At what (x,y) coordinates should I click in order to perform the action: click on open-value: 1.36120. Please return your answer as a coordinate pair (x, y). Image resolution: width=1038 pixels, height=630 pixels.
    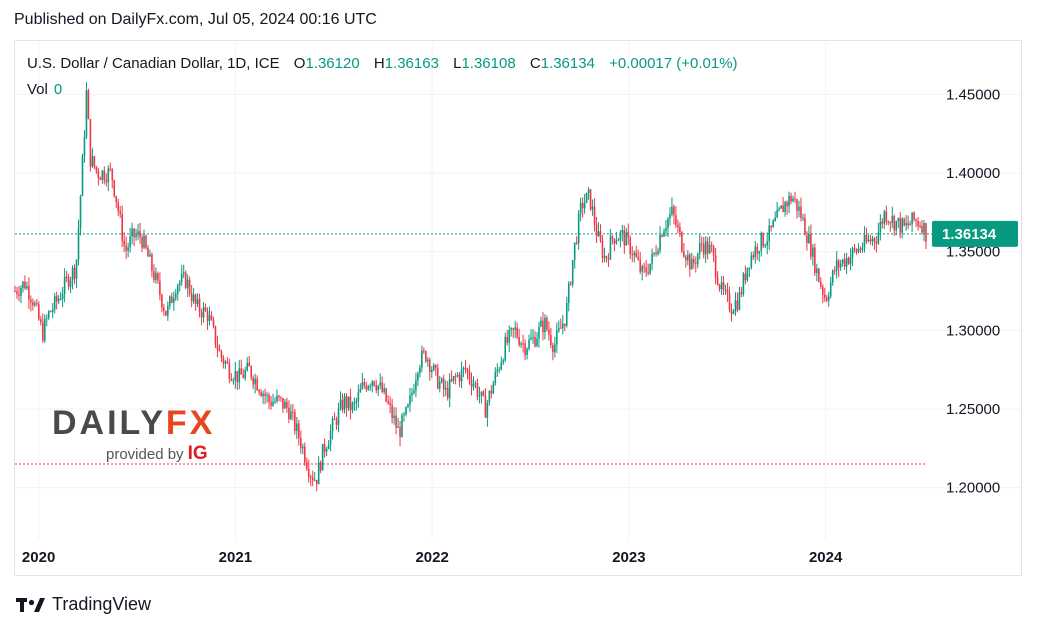
    Looking at the image, I should click on (332, 63).